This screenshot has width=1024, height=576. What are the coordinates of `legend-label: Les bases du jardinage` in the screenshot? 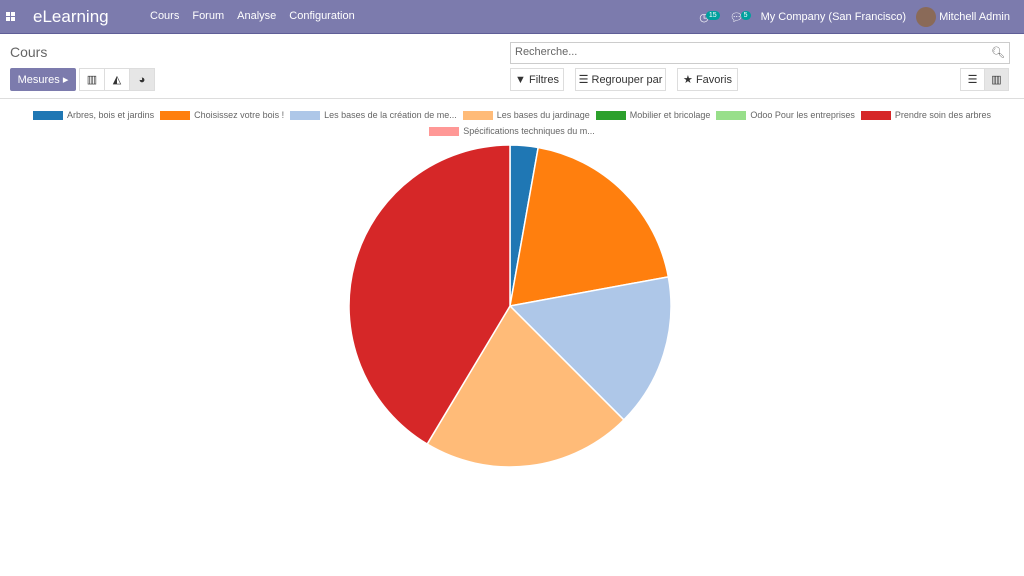 It's located at (543, 115).